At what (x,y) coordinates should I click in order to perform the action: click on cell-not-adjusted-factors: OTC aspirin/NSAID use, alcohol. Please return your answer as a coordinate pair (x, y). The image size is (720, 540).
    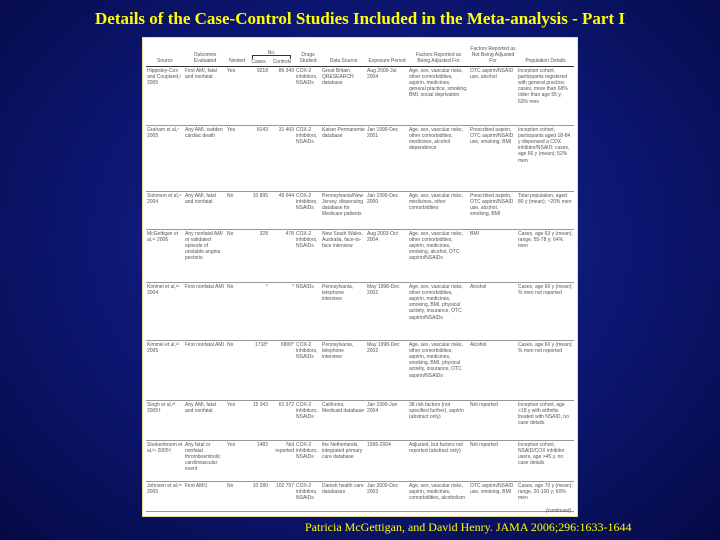
    Looking at the image, I should click on (493, 96).